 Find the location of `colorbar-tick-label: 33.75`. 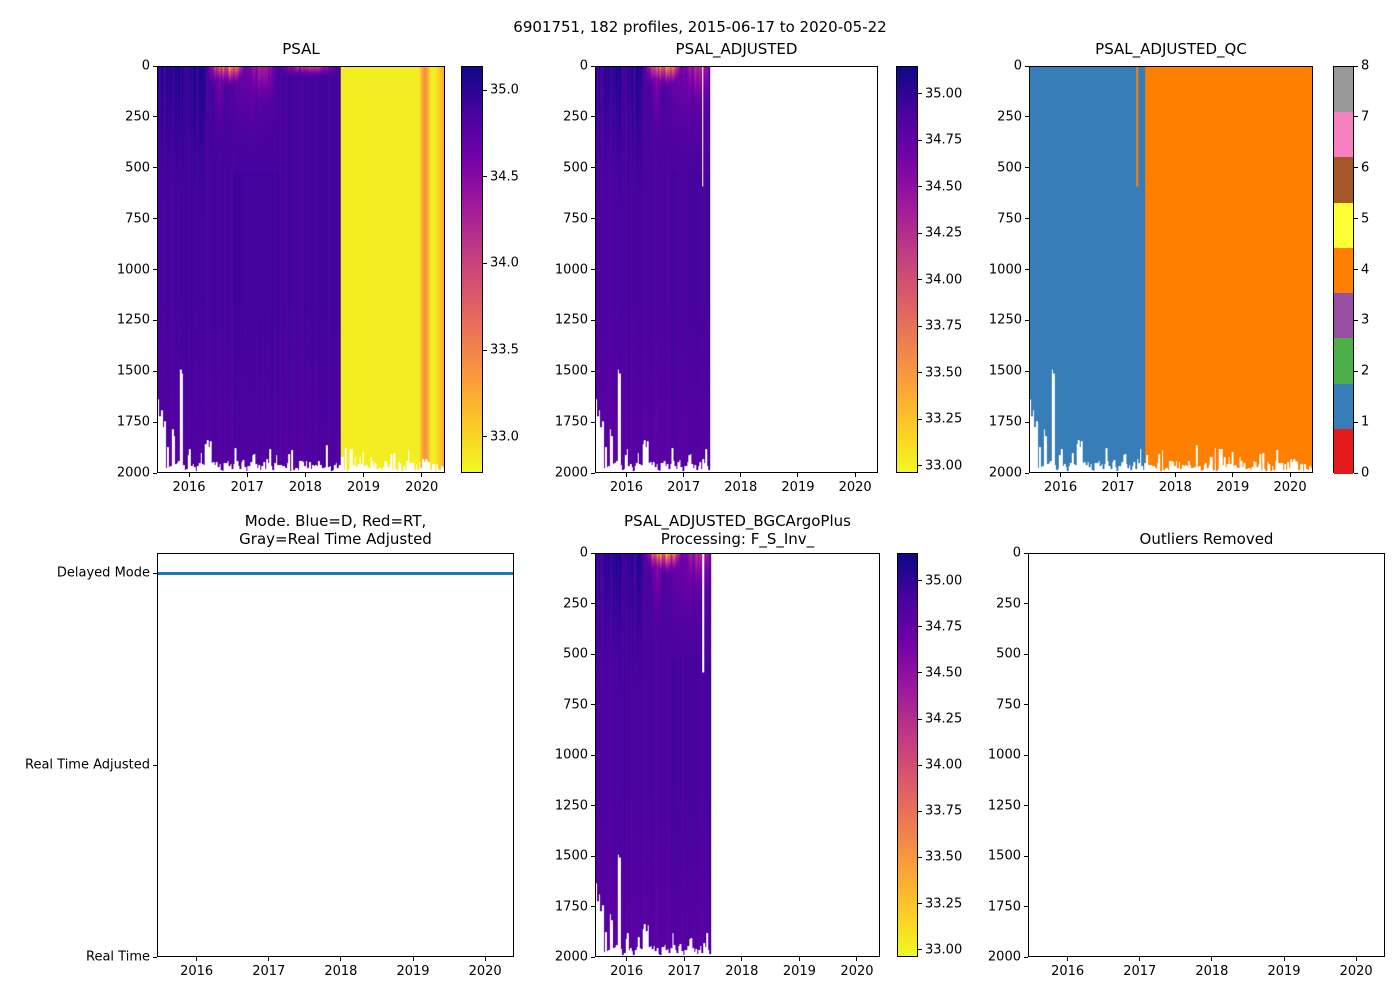

colorbar-tick-label: 33.75 is located at coordinates (944, 326).